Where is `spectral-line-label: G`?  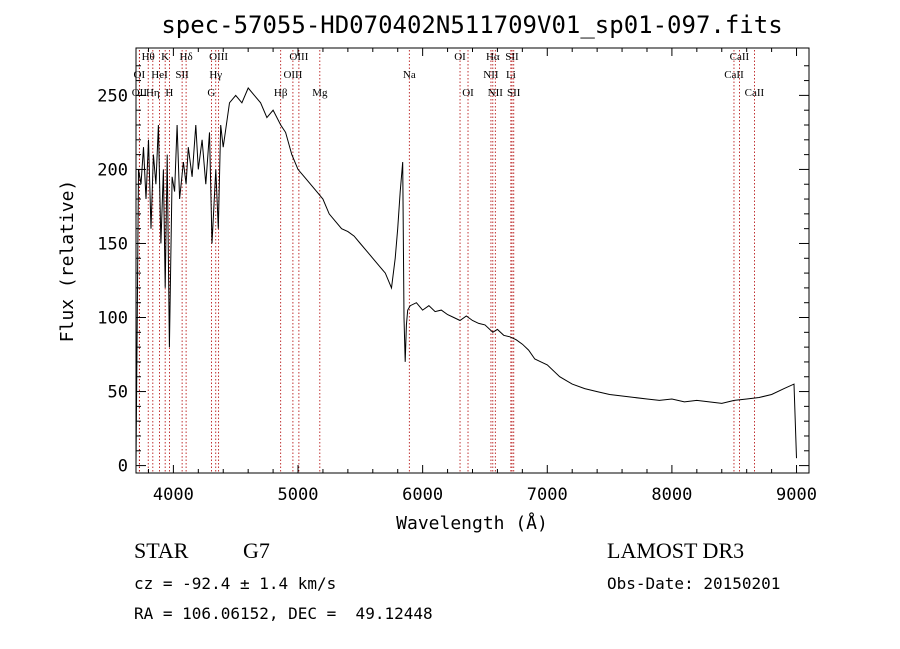
spectral-line-label: G is located at coordinates (211, 93).